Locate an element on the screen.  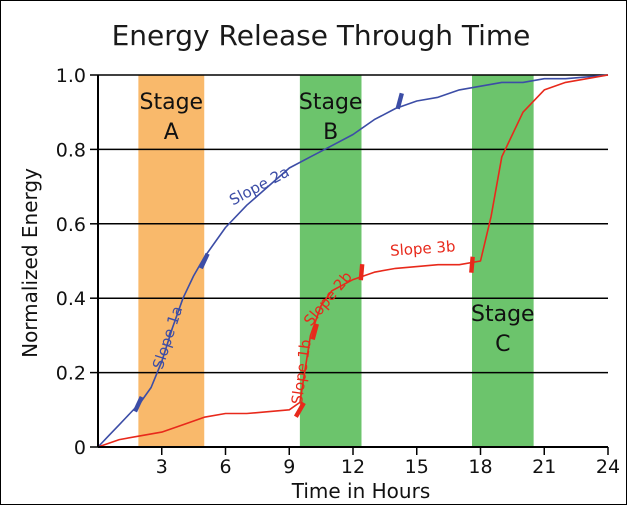
x-tick-label: 21 is located at coordinates (544, 467).